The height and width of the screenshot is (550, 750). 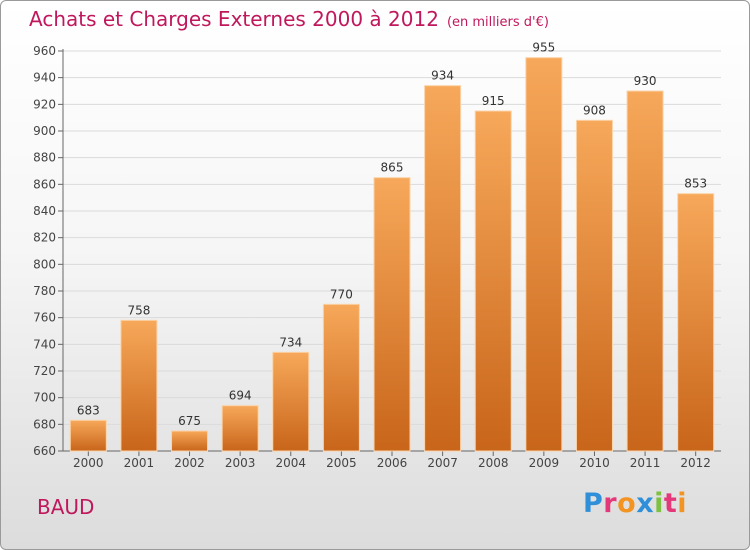 What do you see at coordinates (44, 51) in the screenshot?
I see `y-tick-label: 960` at bounding box center [44, 51].